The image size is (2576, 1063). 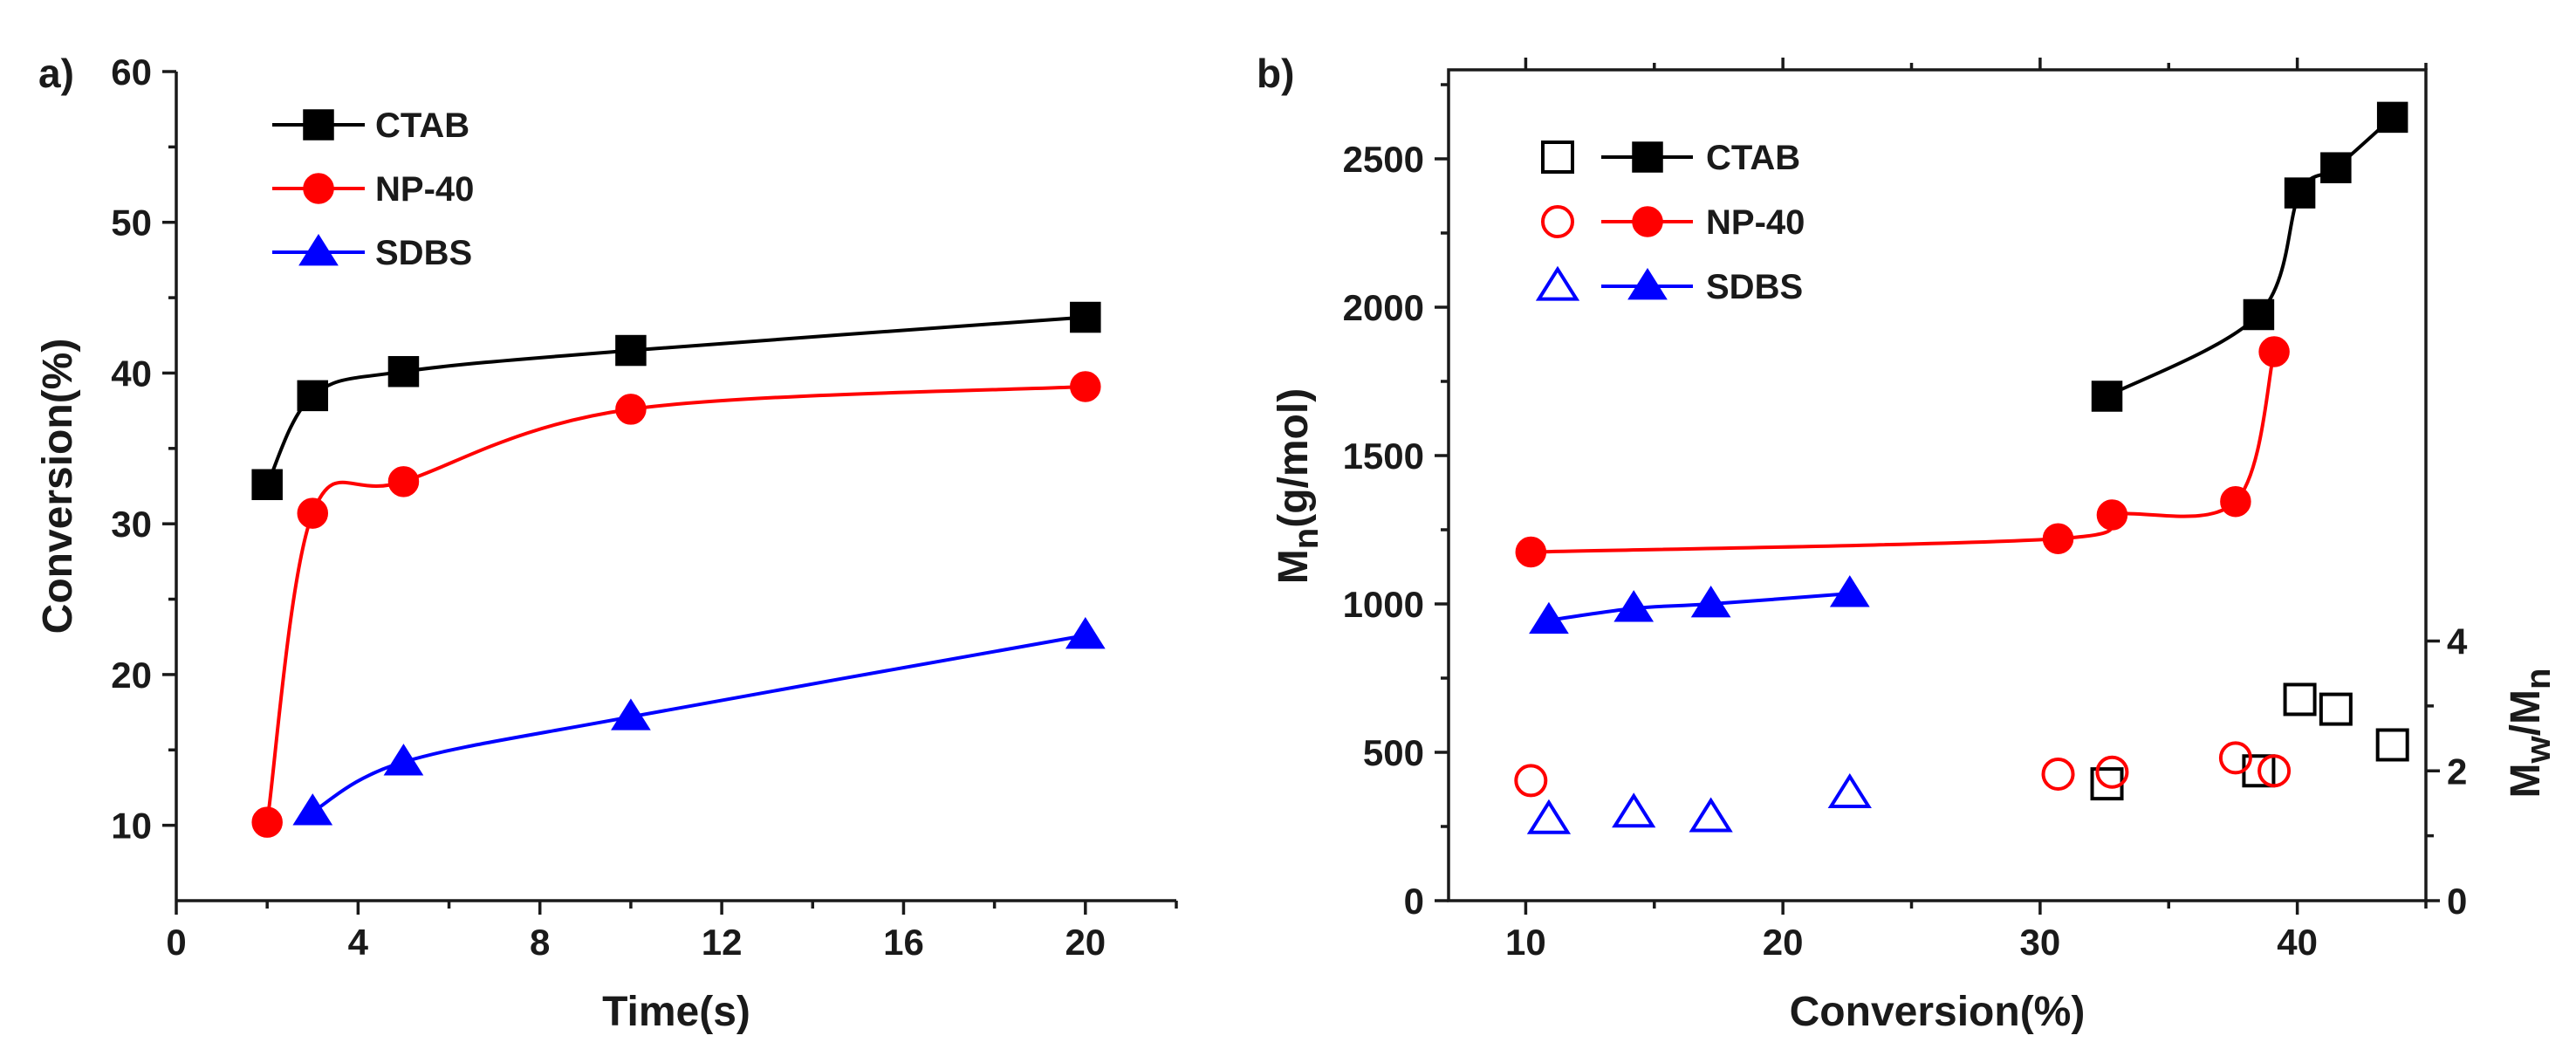 I want to click on panel-a-series-np-40-line, so click(x=676, y=604).